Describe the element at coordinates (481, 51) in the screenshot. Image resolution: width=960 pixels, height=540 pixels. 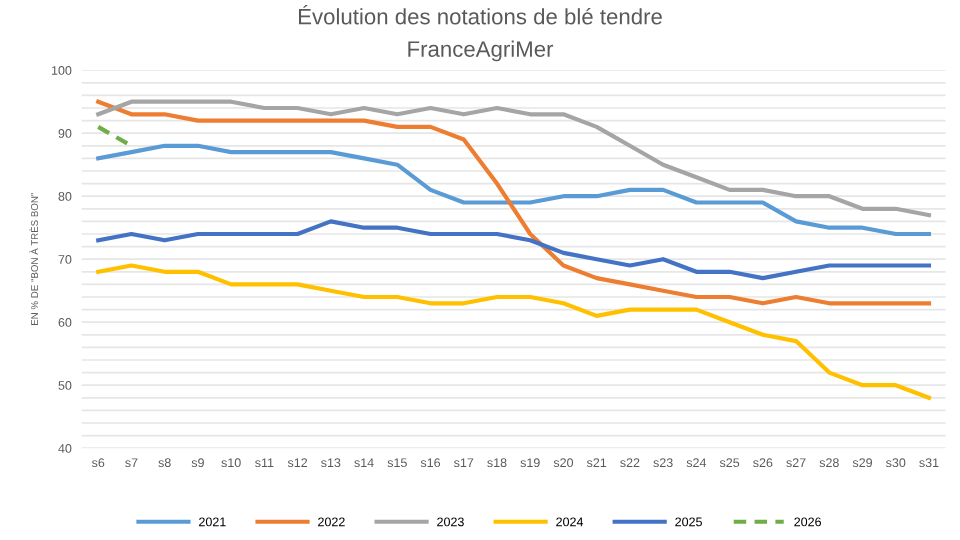
I see `chart-subtitle: FranceAgriMer` at that location.